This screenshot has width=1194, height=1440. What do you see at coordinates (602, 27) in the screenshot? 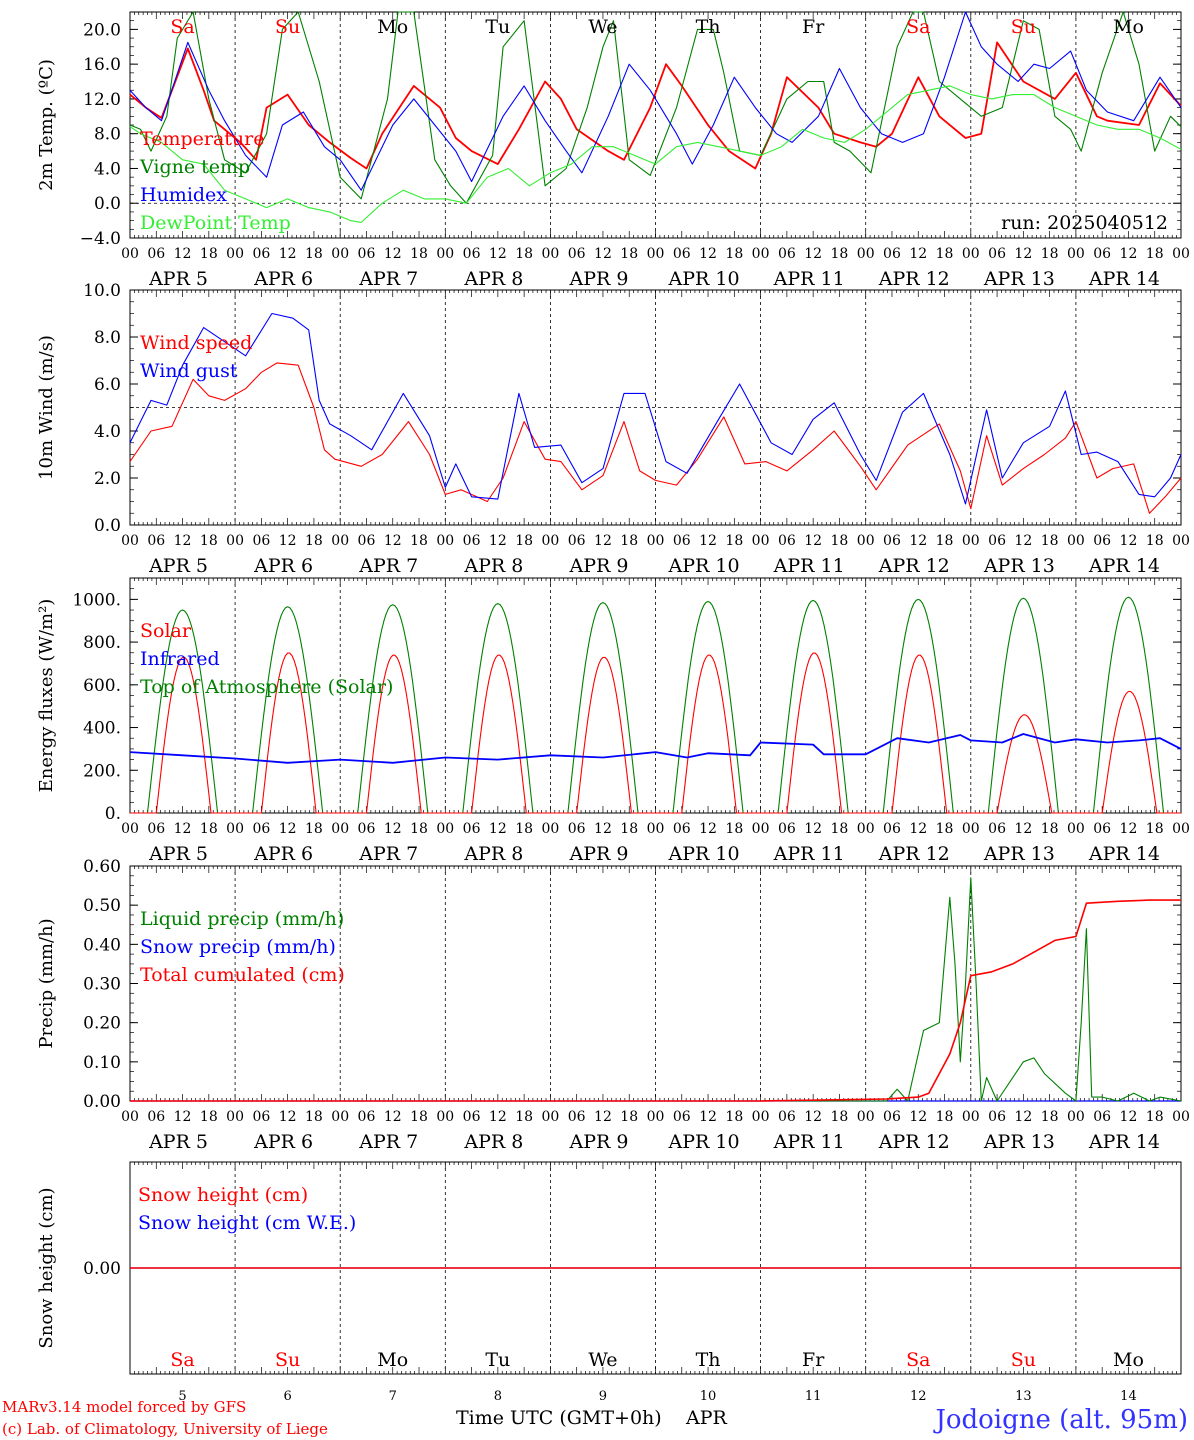
I see `weekday-label: We` at bounding box center [602, 27].